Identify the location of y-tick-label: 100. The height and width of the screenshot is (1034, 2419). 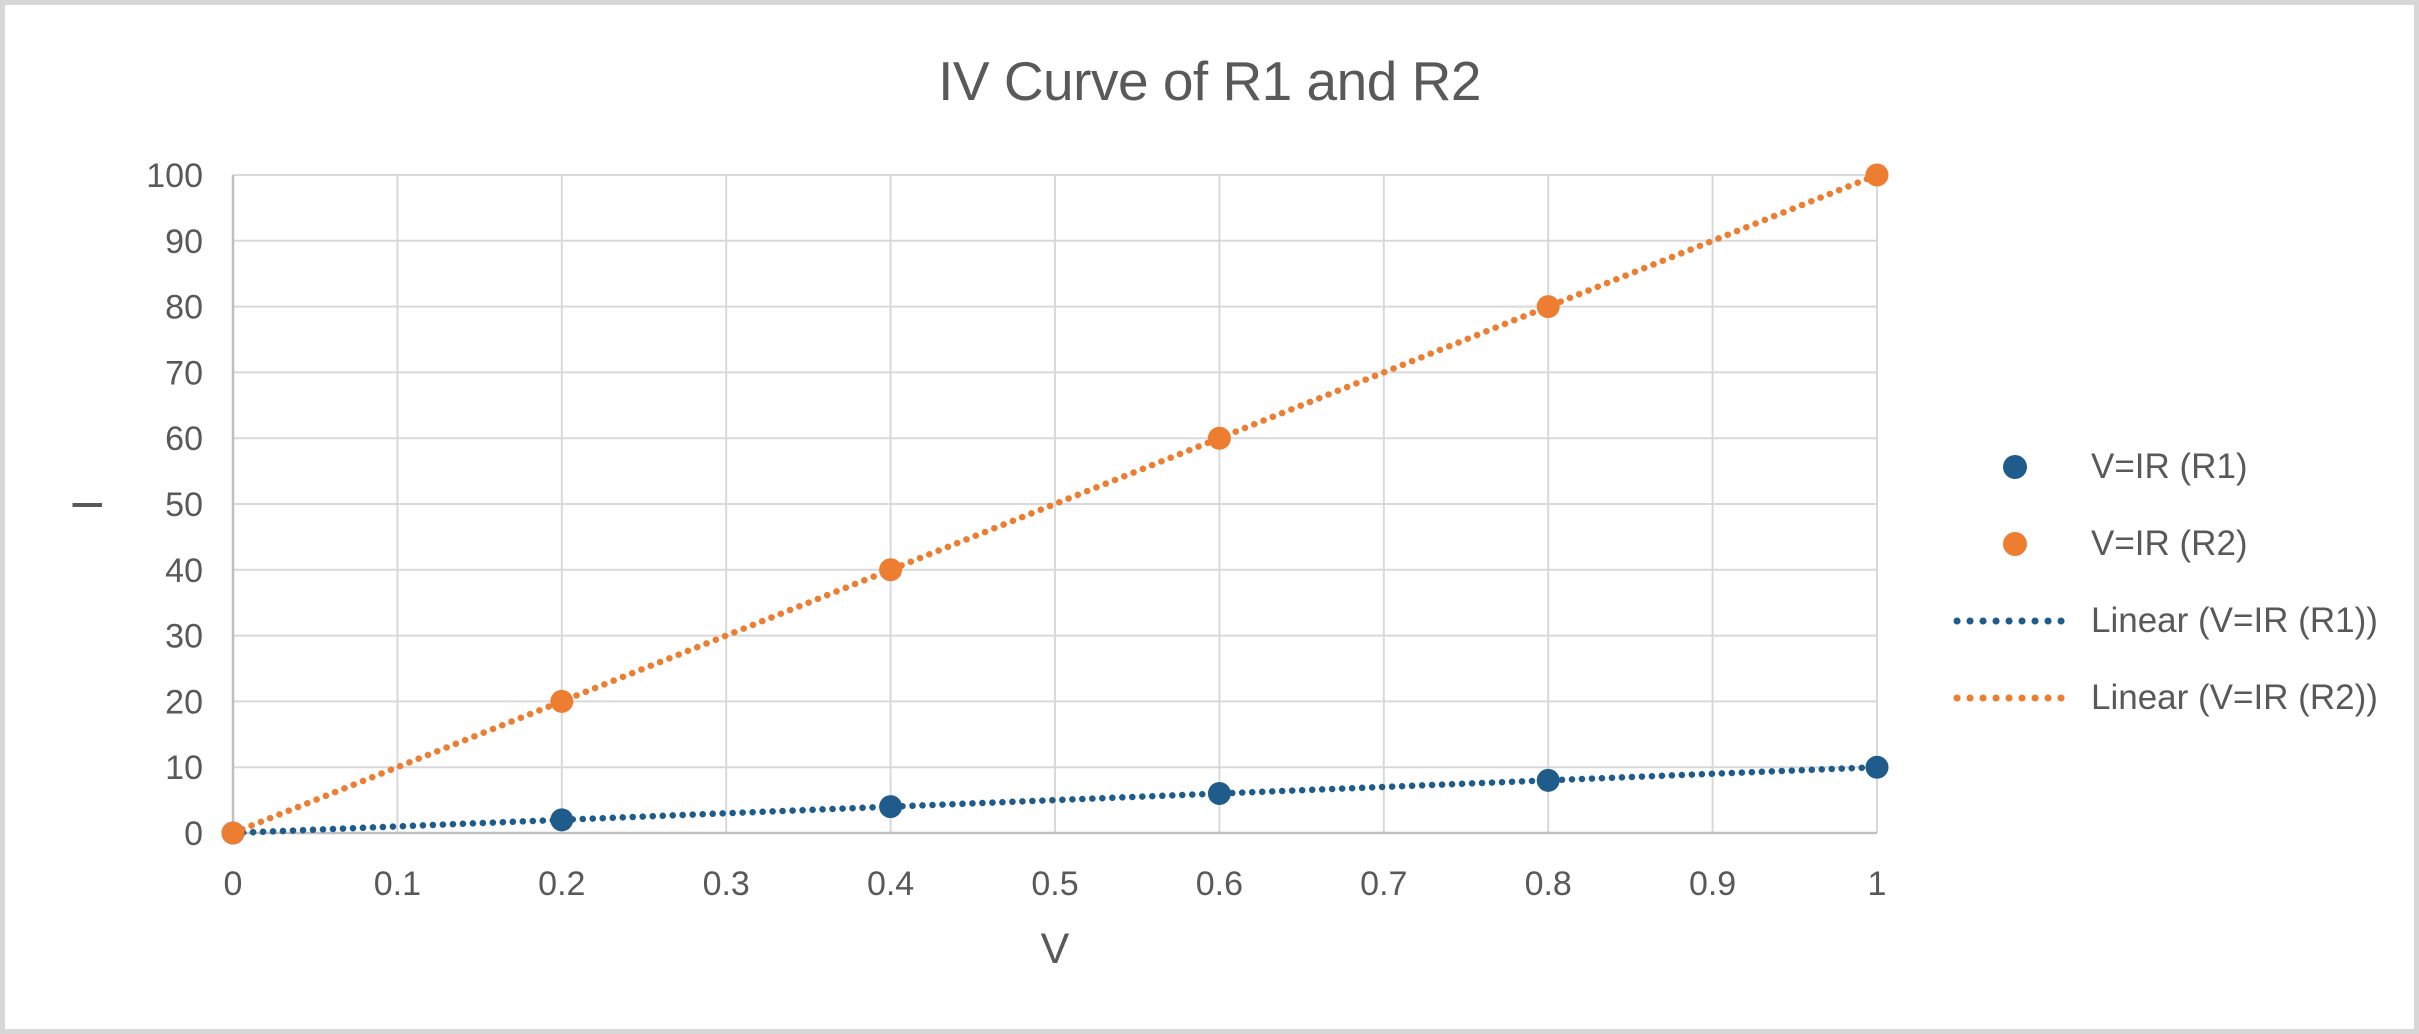
(174, 176).